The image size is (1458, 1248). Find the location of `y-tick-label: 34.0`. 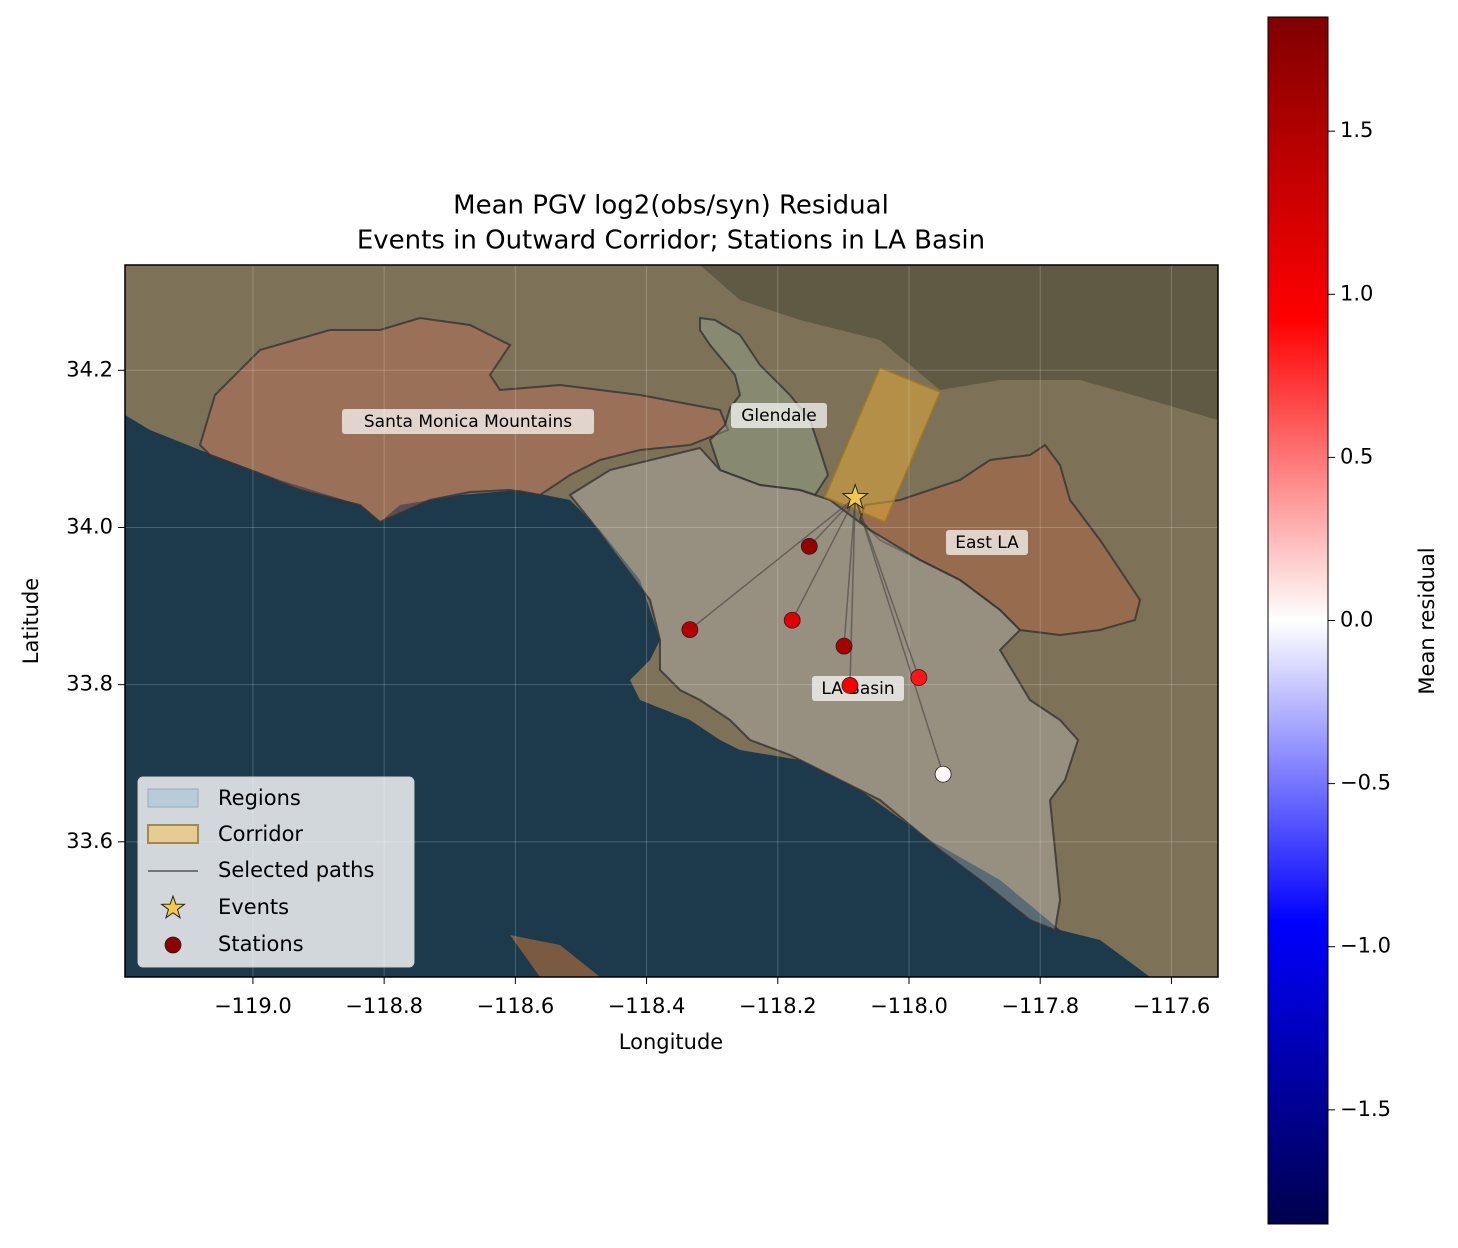

y-tick-label: 34.0 is located at coordinates (89, 526).